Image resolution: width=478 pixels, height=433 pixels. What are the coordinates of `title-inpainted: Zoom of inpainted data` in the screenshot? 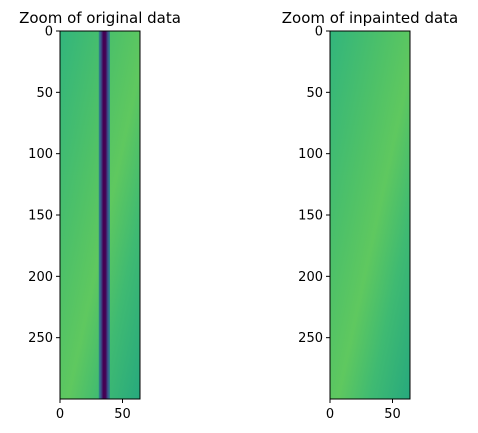 It's located at (370, 18).